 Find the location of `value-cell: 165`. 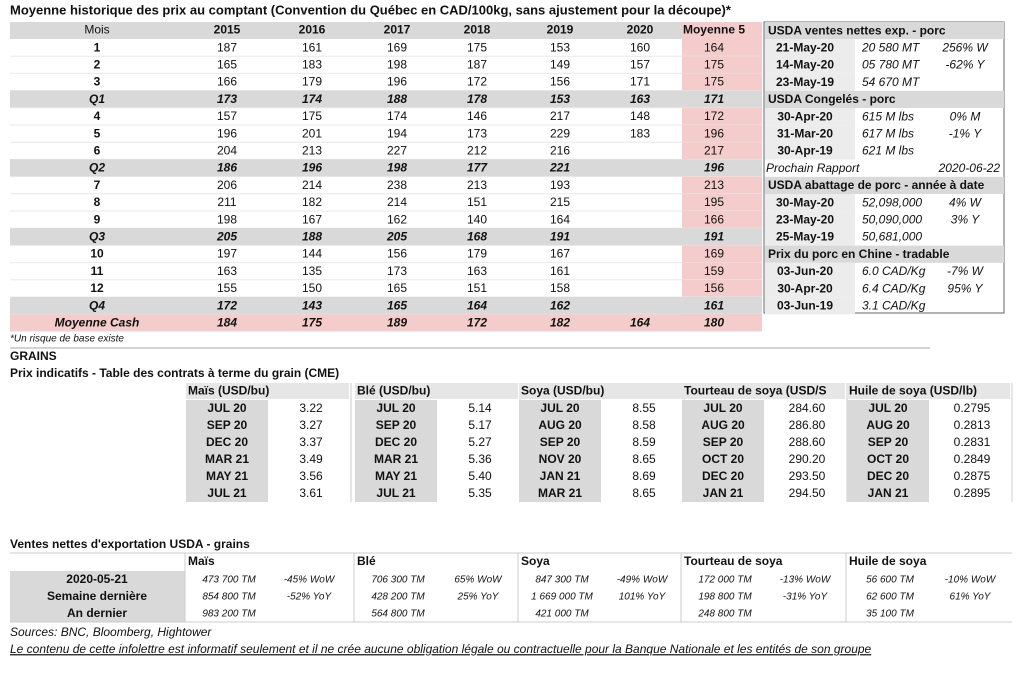

value-cell: 165 is located at coordinates (227, 64).